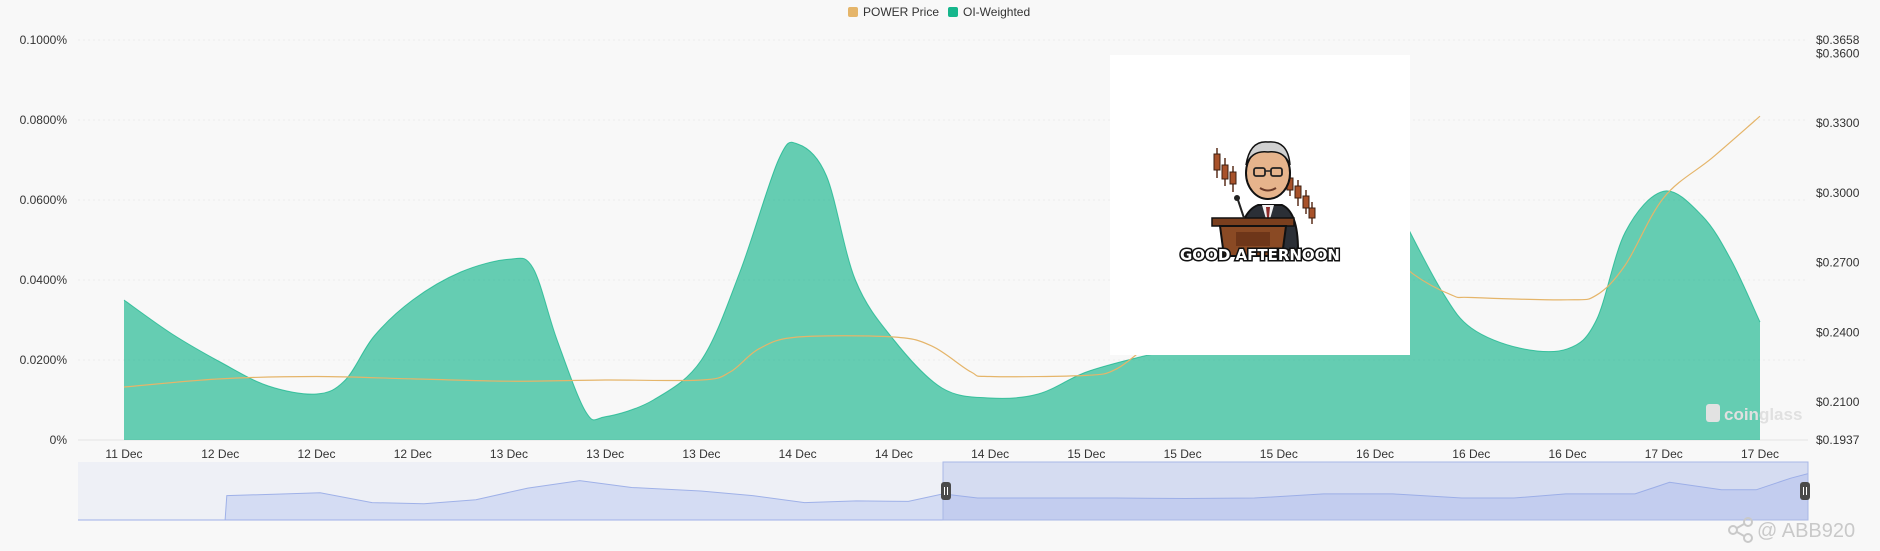 The height and width of the screenshot is (551, 1880). Describe the element at coordinates (1838, 123) in the screenshot. I see `y-right-tick-label: $0.3300` at that location.